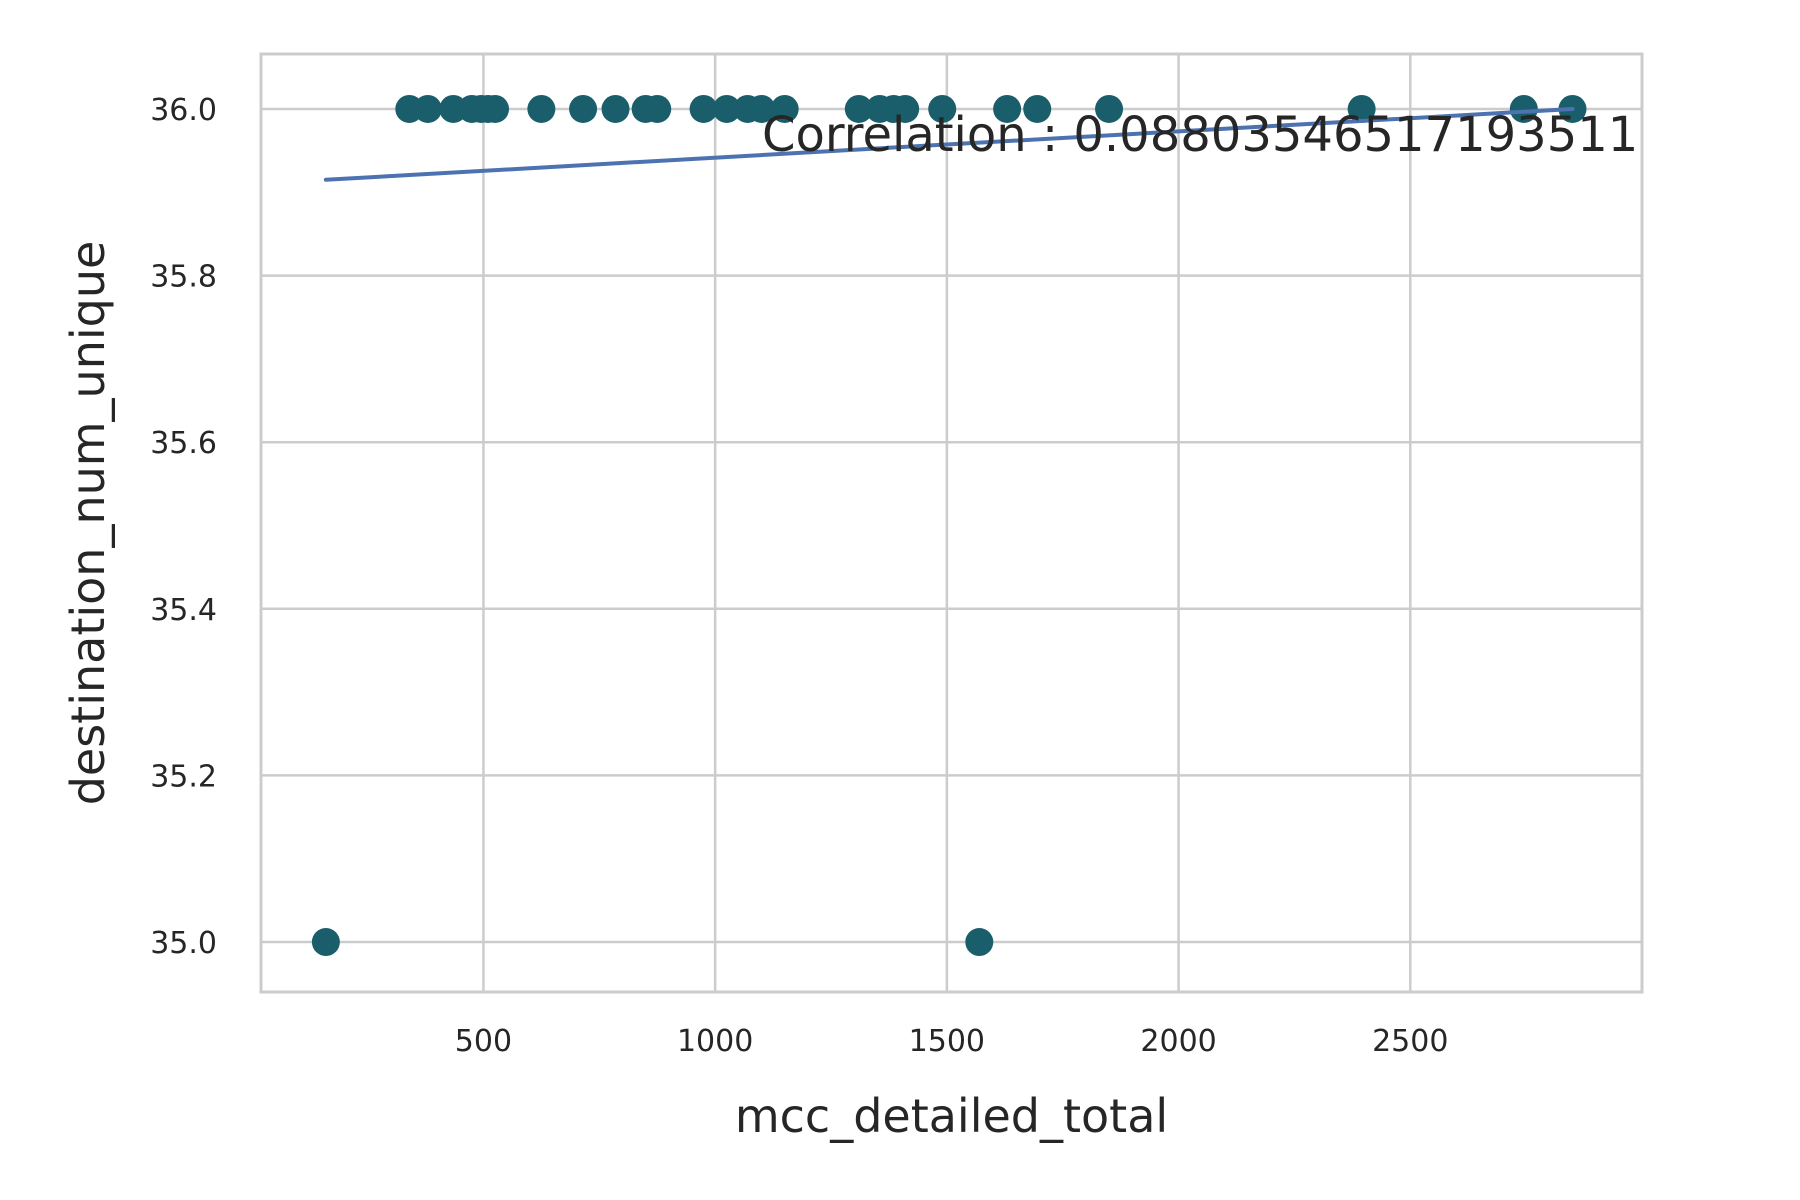 The image size is (1800, 1200). Describe the element at coordinates (183, 110) in the screenshot. I see `y-tick-label: 36.0` at that location.